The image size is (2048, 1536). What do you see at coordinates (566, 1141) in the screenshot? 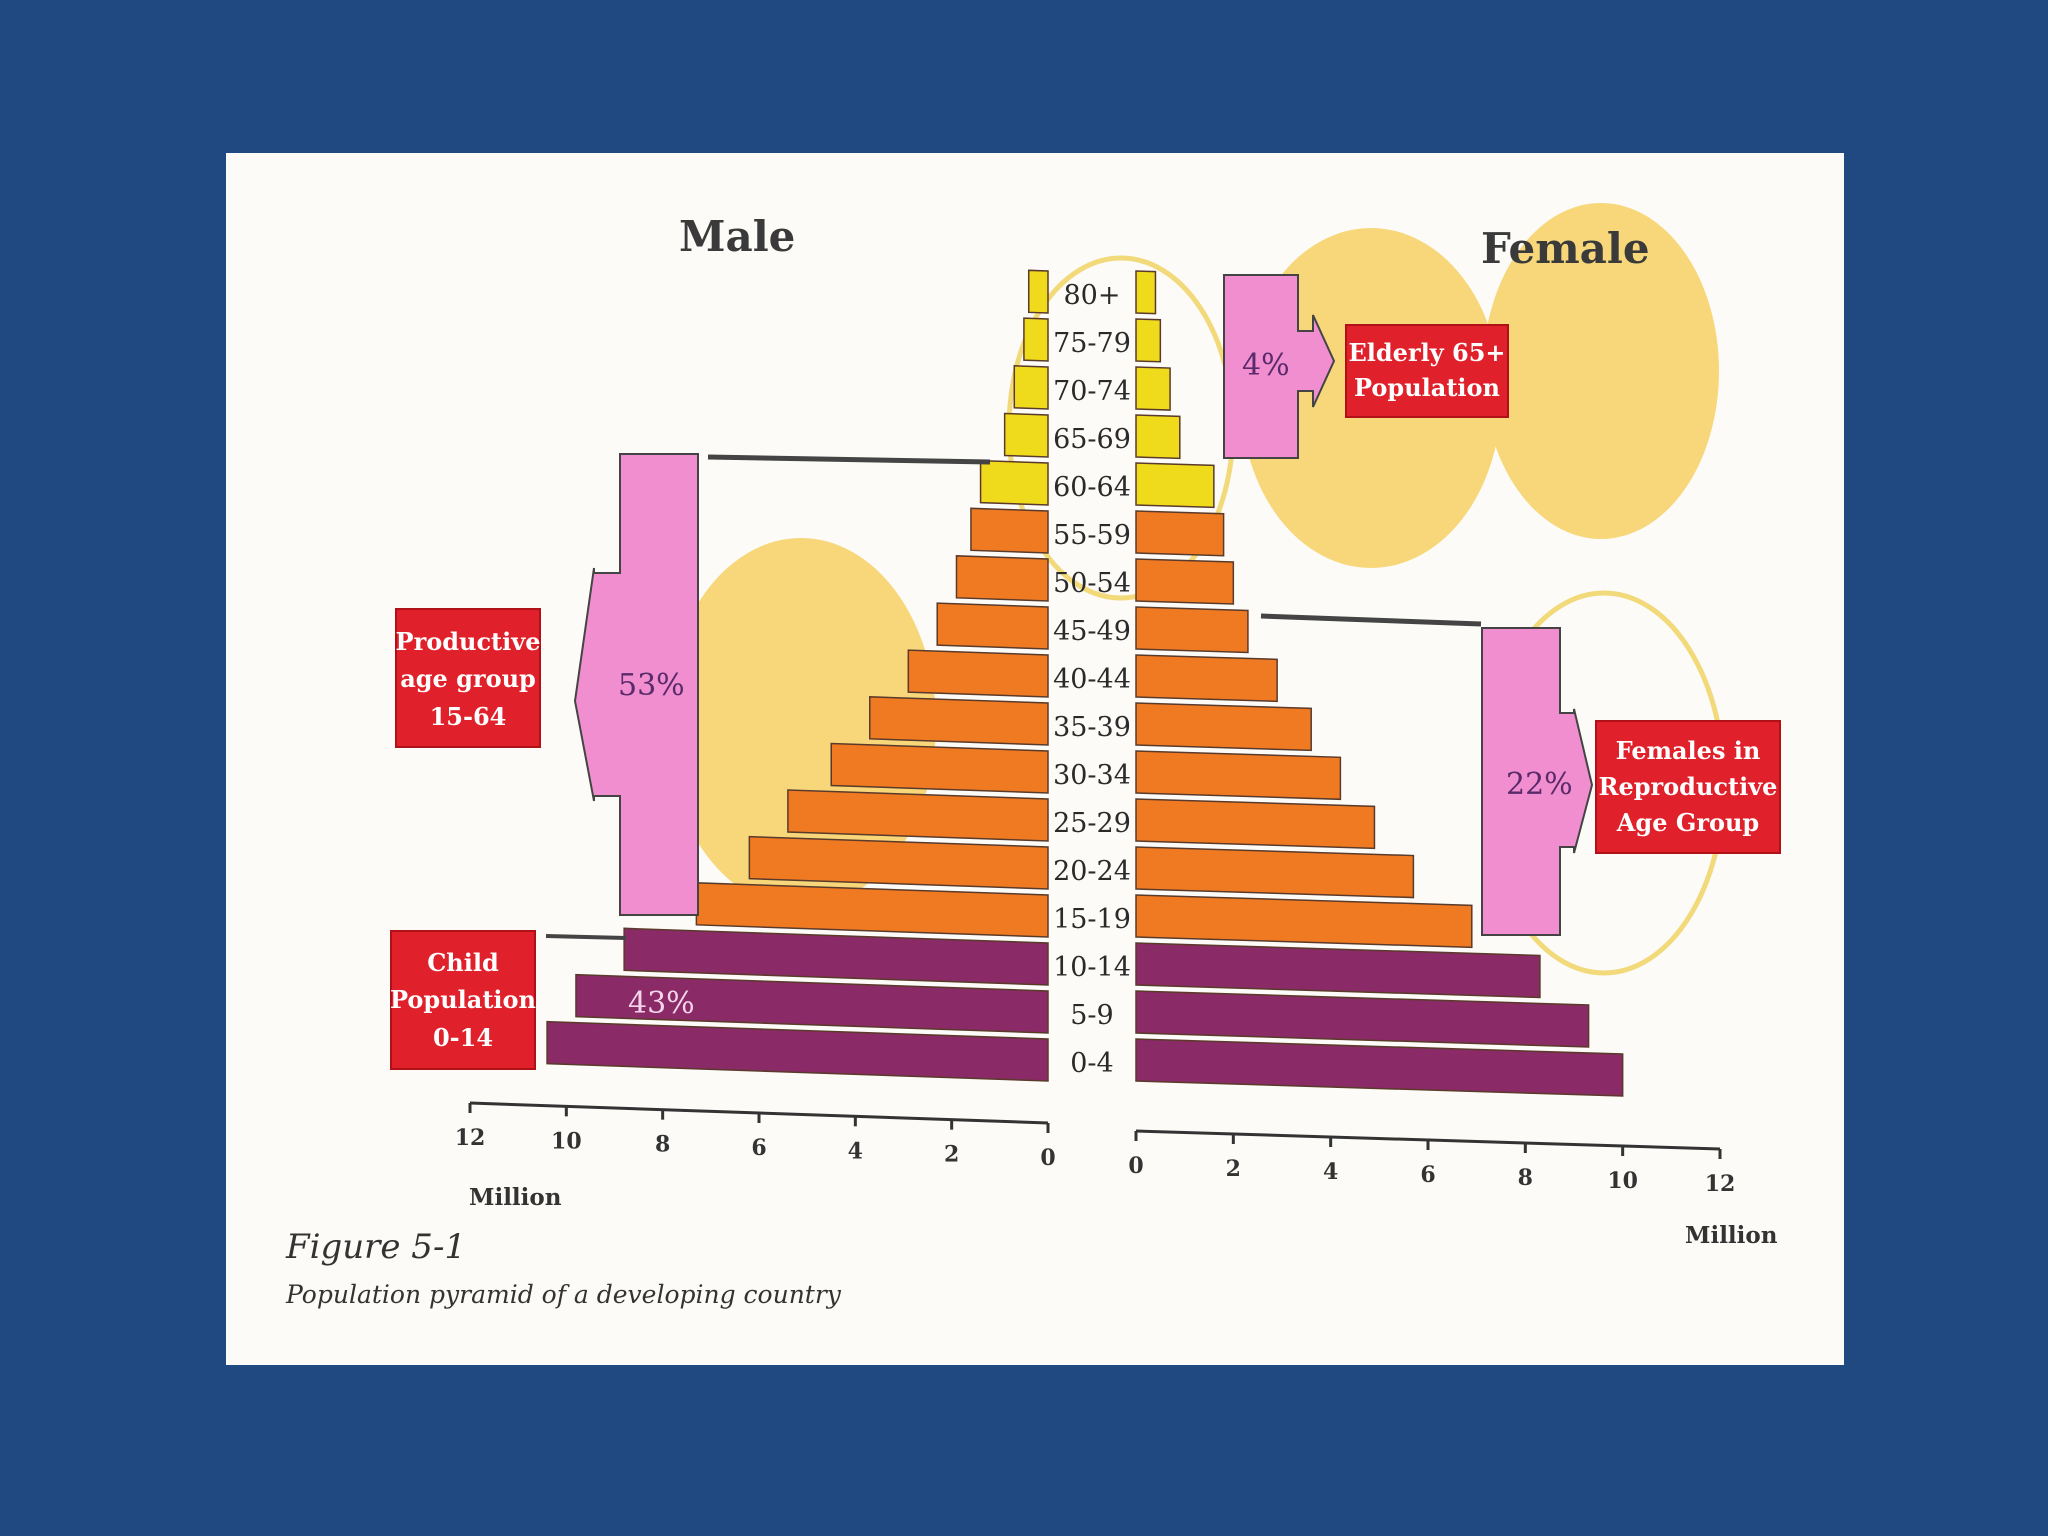
I see `male-tick-label-10: 10` at bounding box center [566, 1141].